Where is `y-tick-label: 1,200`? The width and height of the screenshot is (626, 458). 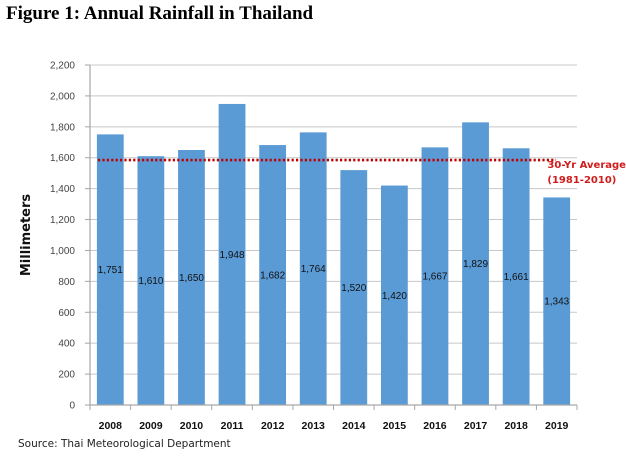
y-tick-label: 1,200 is located at coordinates (62, 220).